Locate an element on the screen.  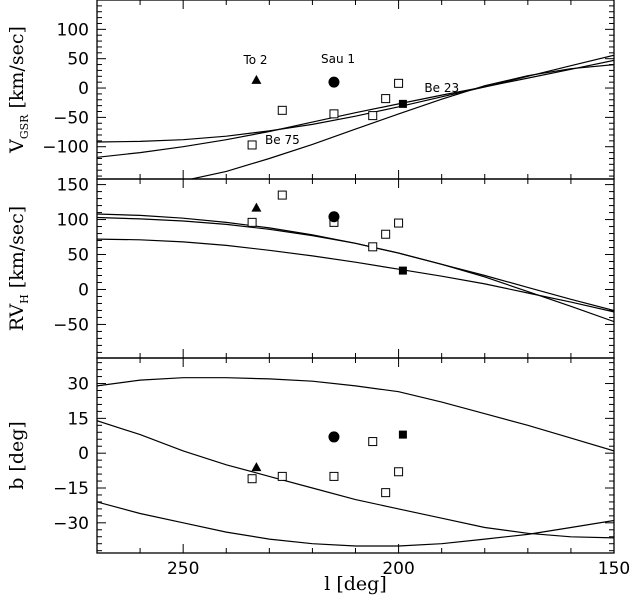
point-annotation: Sau 1 is located at coordinates (338, 59).